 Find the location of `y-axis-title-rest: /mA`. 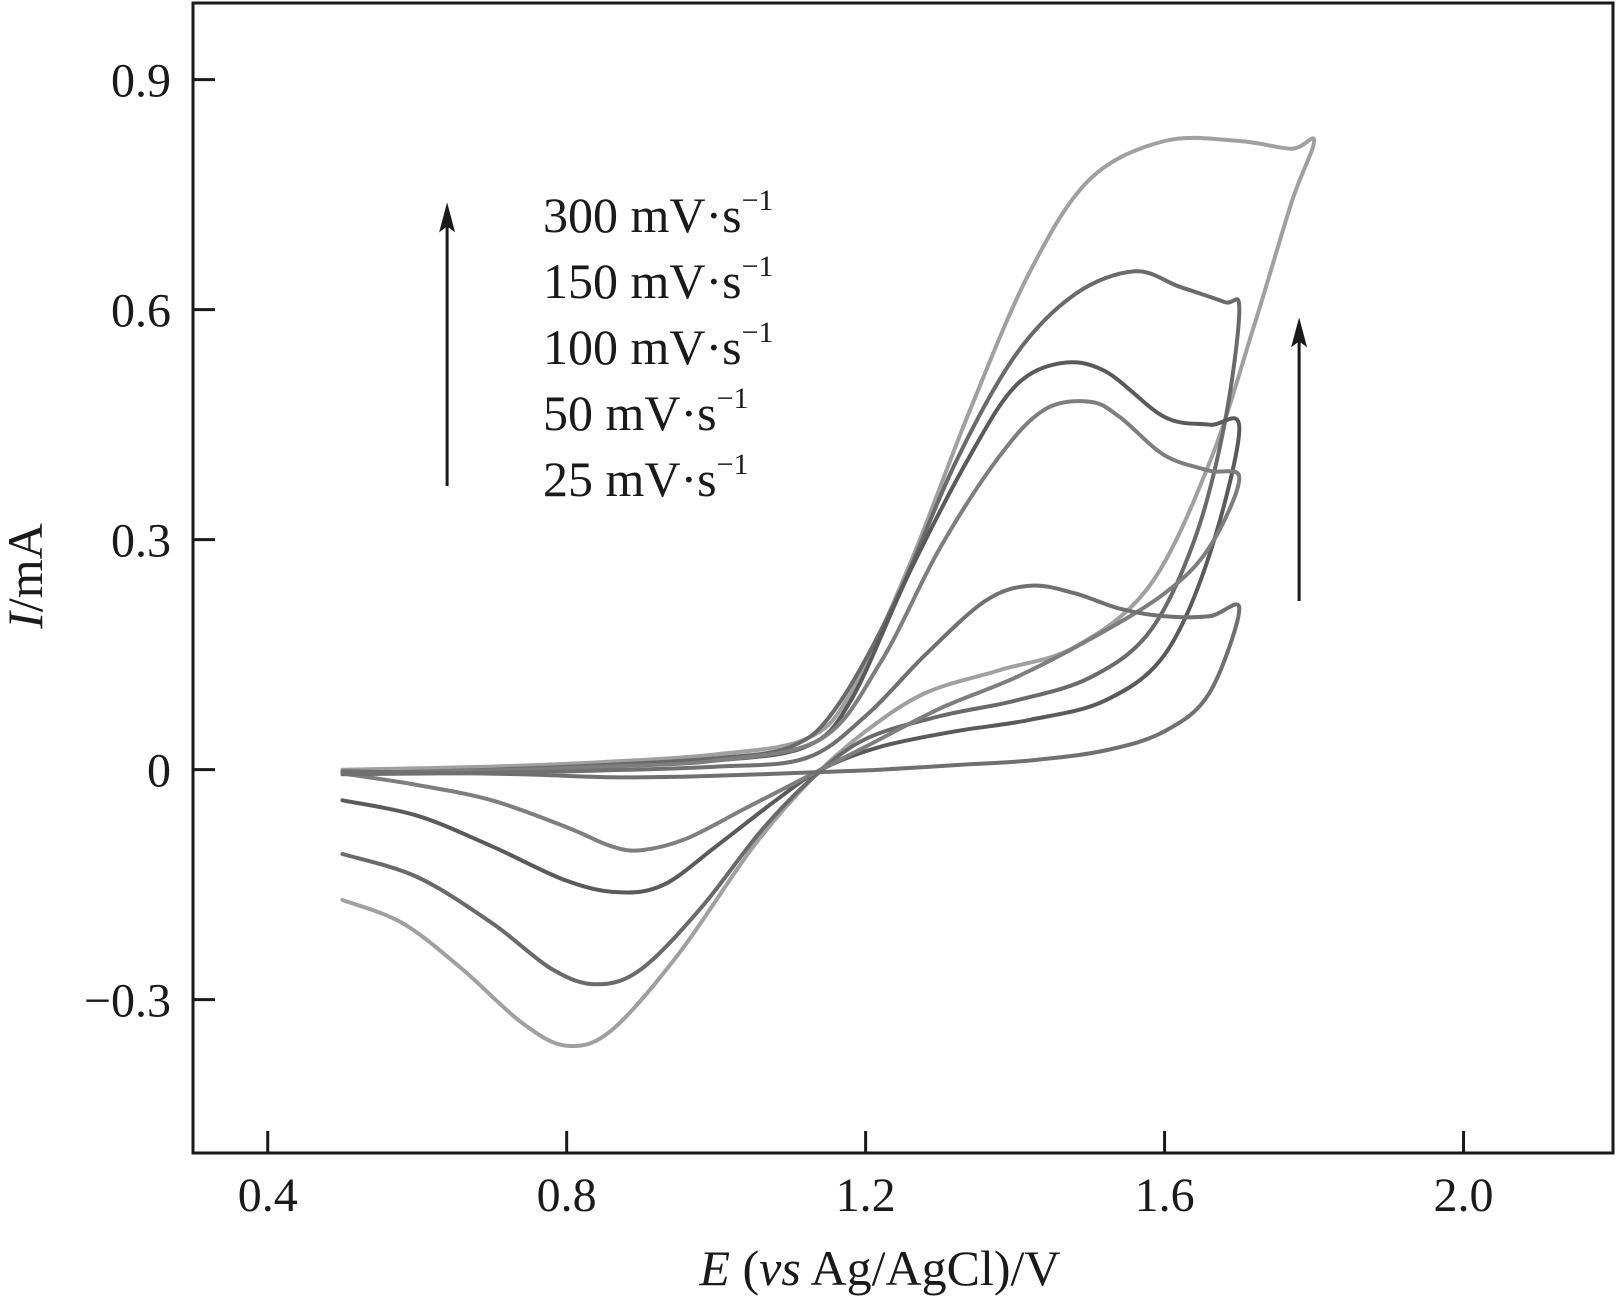

y-axis-title-rest: /mA is located at coordinates (26, 567).